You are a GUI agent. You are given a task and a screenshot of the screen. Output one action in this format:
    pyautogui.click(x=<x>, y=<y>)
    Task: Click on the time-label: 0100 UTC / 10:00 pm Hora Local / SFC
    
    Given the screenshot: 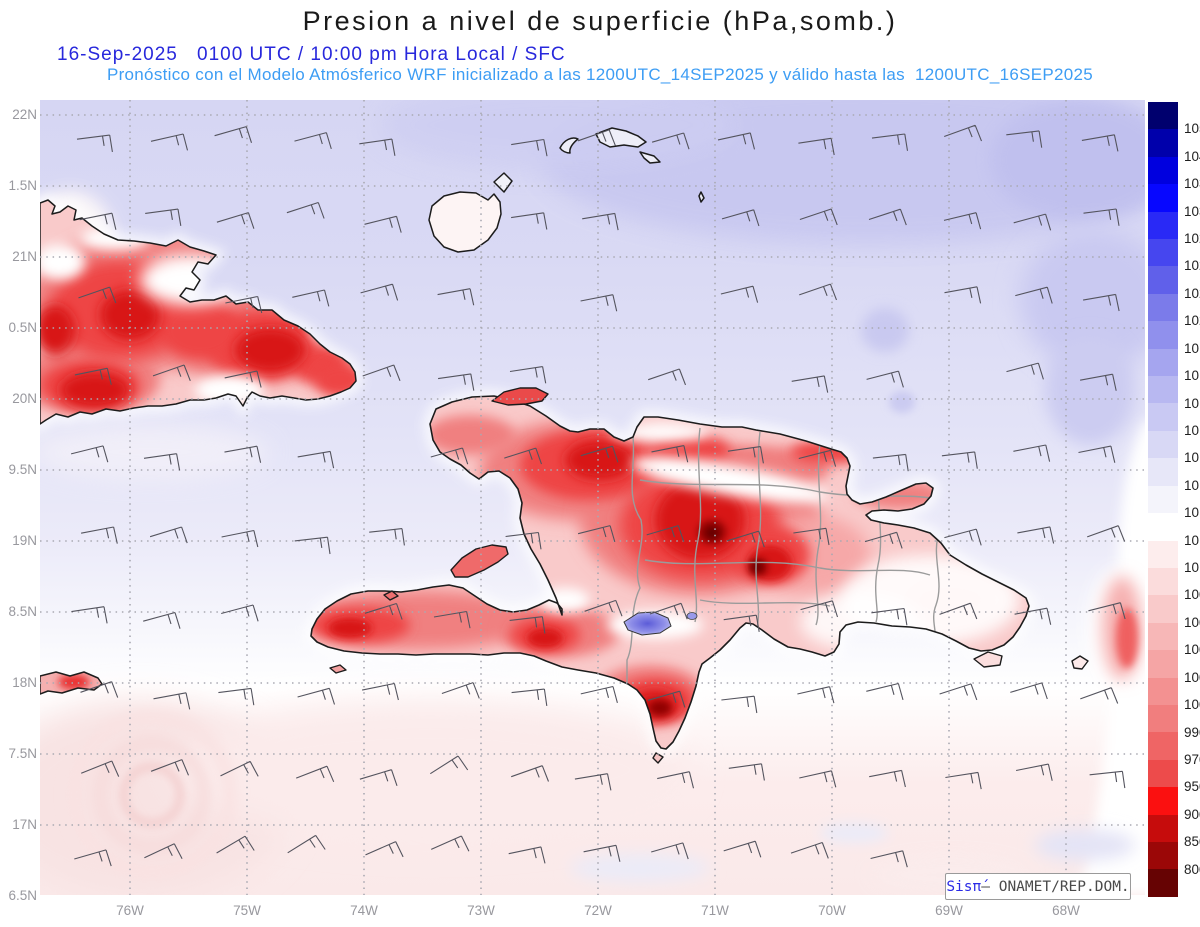 What is the action you would take?
    pyautogui.click(x=381, y=54)
    